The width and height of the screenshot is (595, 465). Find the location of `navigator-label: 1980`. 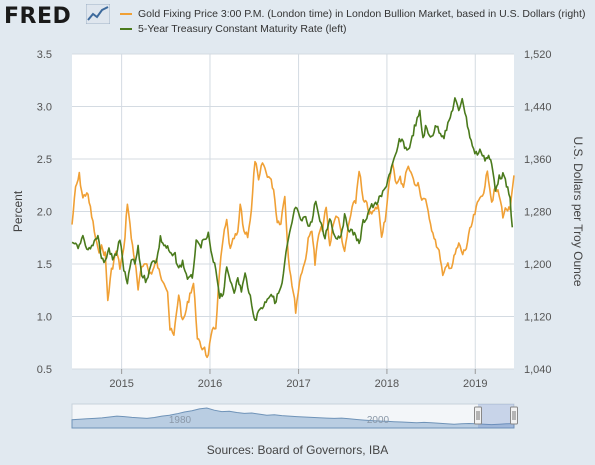

navigator-label: 1980 is located at coordinates (180, 420).